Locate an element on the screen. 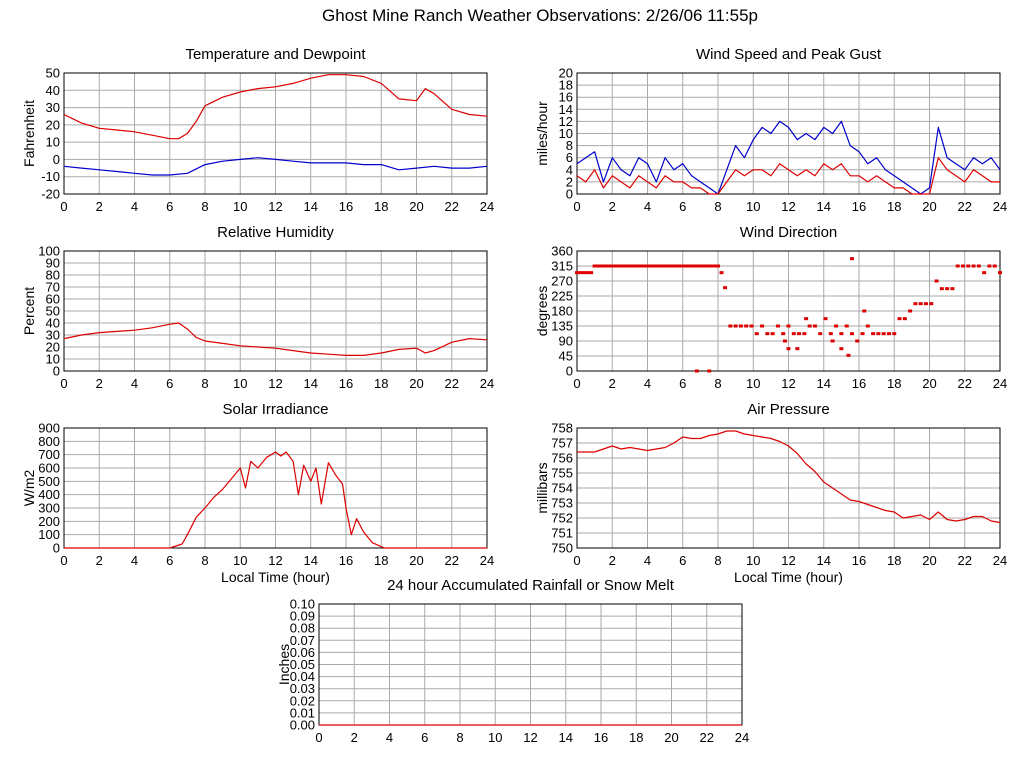  x-tick-label: 4 is located at coordinates (134, 383).